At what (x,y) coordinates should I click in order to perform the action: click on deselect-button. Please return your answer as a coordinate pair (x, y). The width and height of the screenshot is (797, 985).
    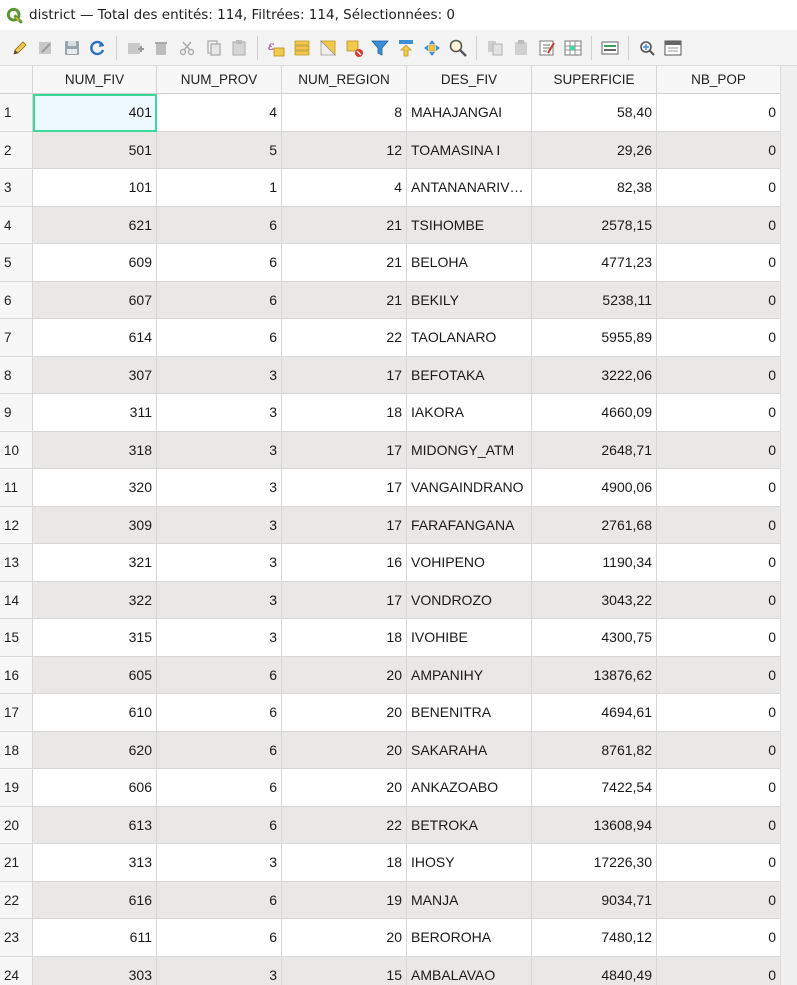
    Looking at the image, I should click on (354, 48).